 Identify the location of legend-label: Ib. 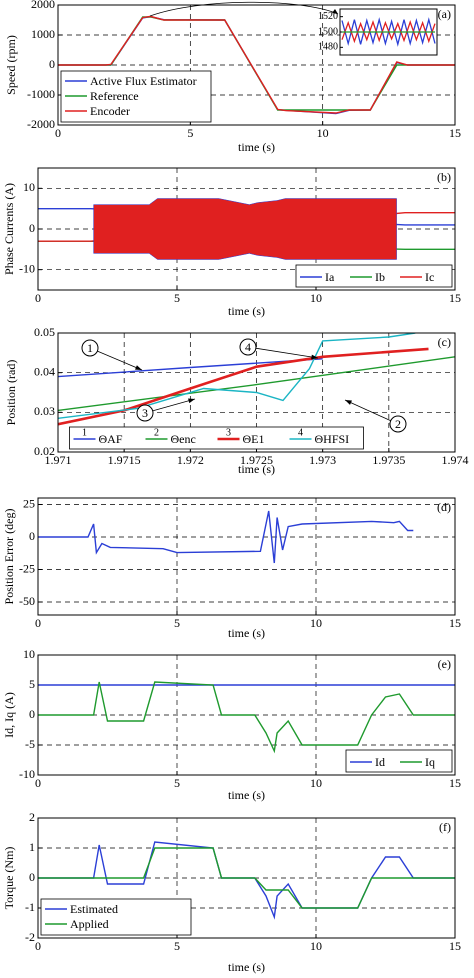
(380, 277).